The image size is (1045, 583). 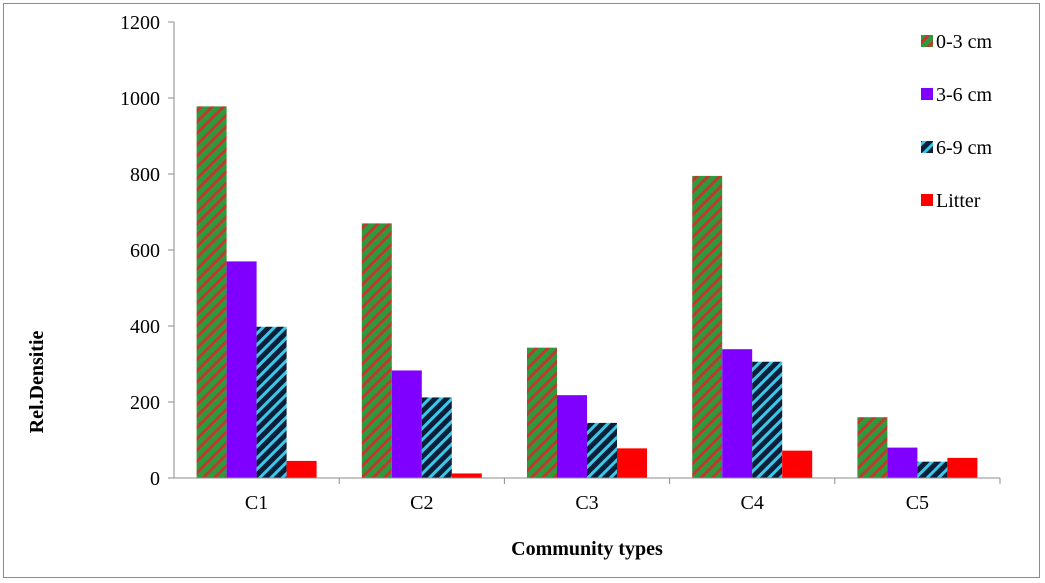 I want to click on bar-0-3-cm-c4, so click(x=707, y=326).